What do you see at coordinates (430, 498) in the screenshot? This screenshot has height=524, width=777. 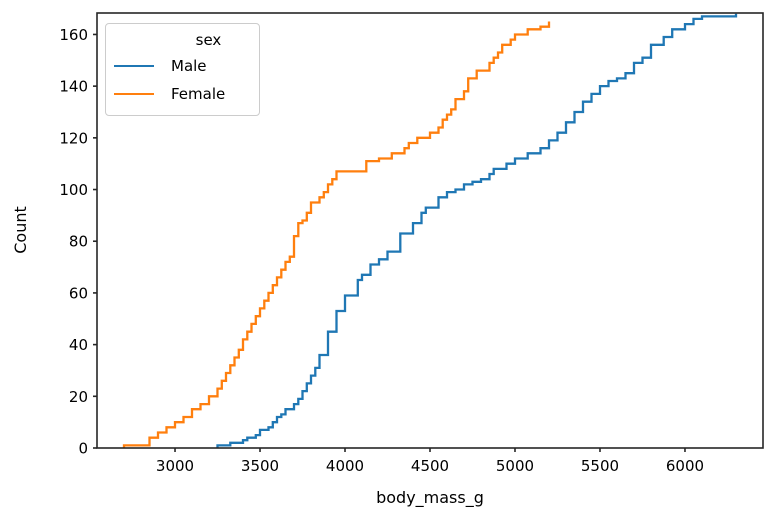 I see `x-axis-label: body_mass_g` at bounding box center [430, 498].